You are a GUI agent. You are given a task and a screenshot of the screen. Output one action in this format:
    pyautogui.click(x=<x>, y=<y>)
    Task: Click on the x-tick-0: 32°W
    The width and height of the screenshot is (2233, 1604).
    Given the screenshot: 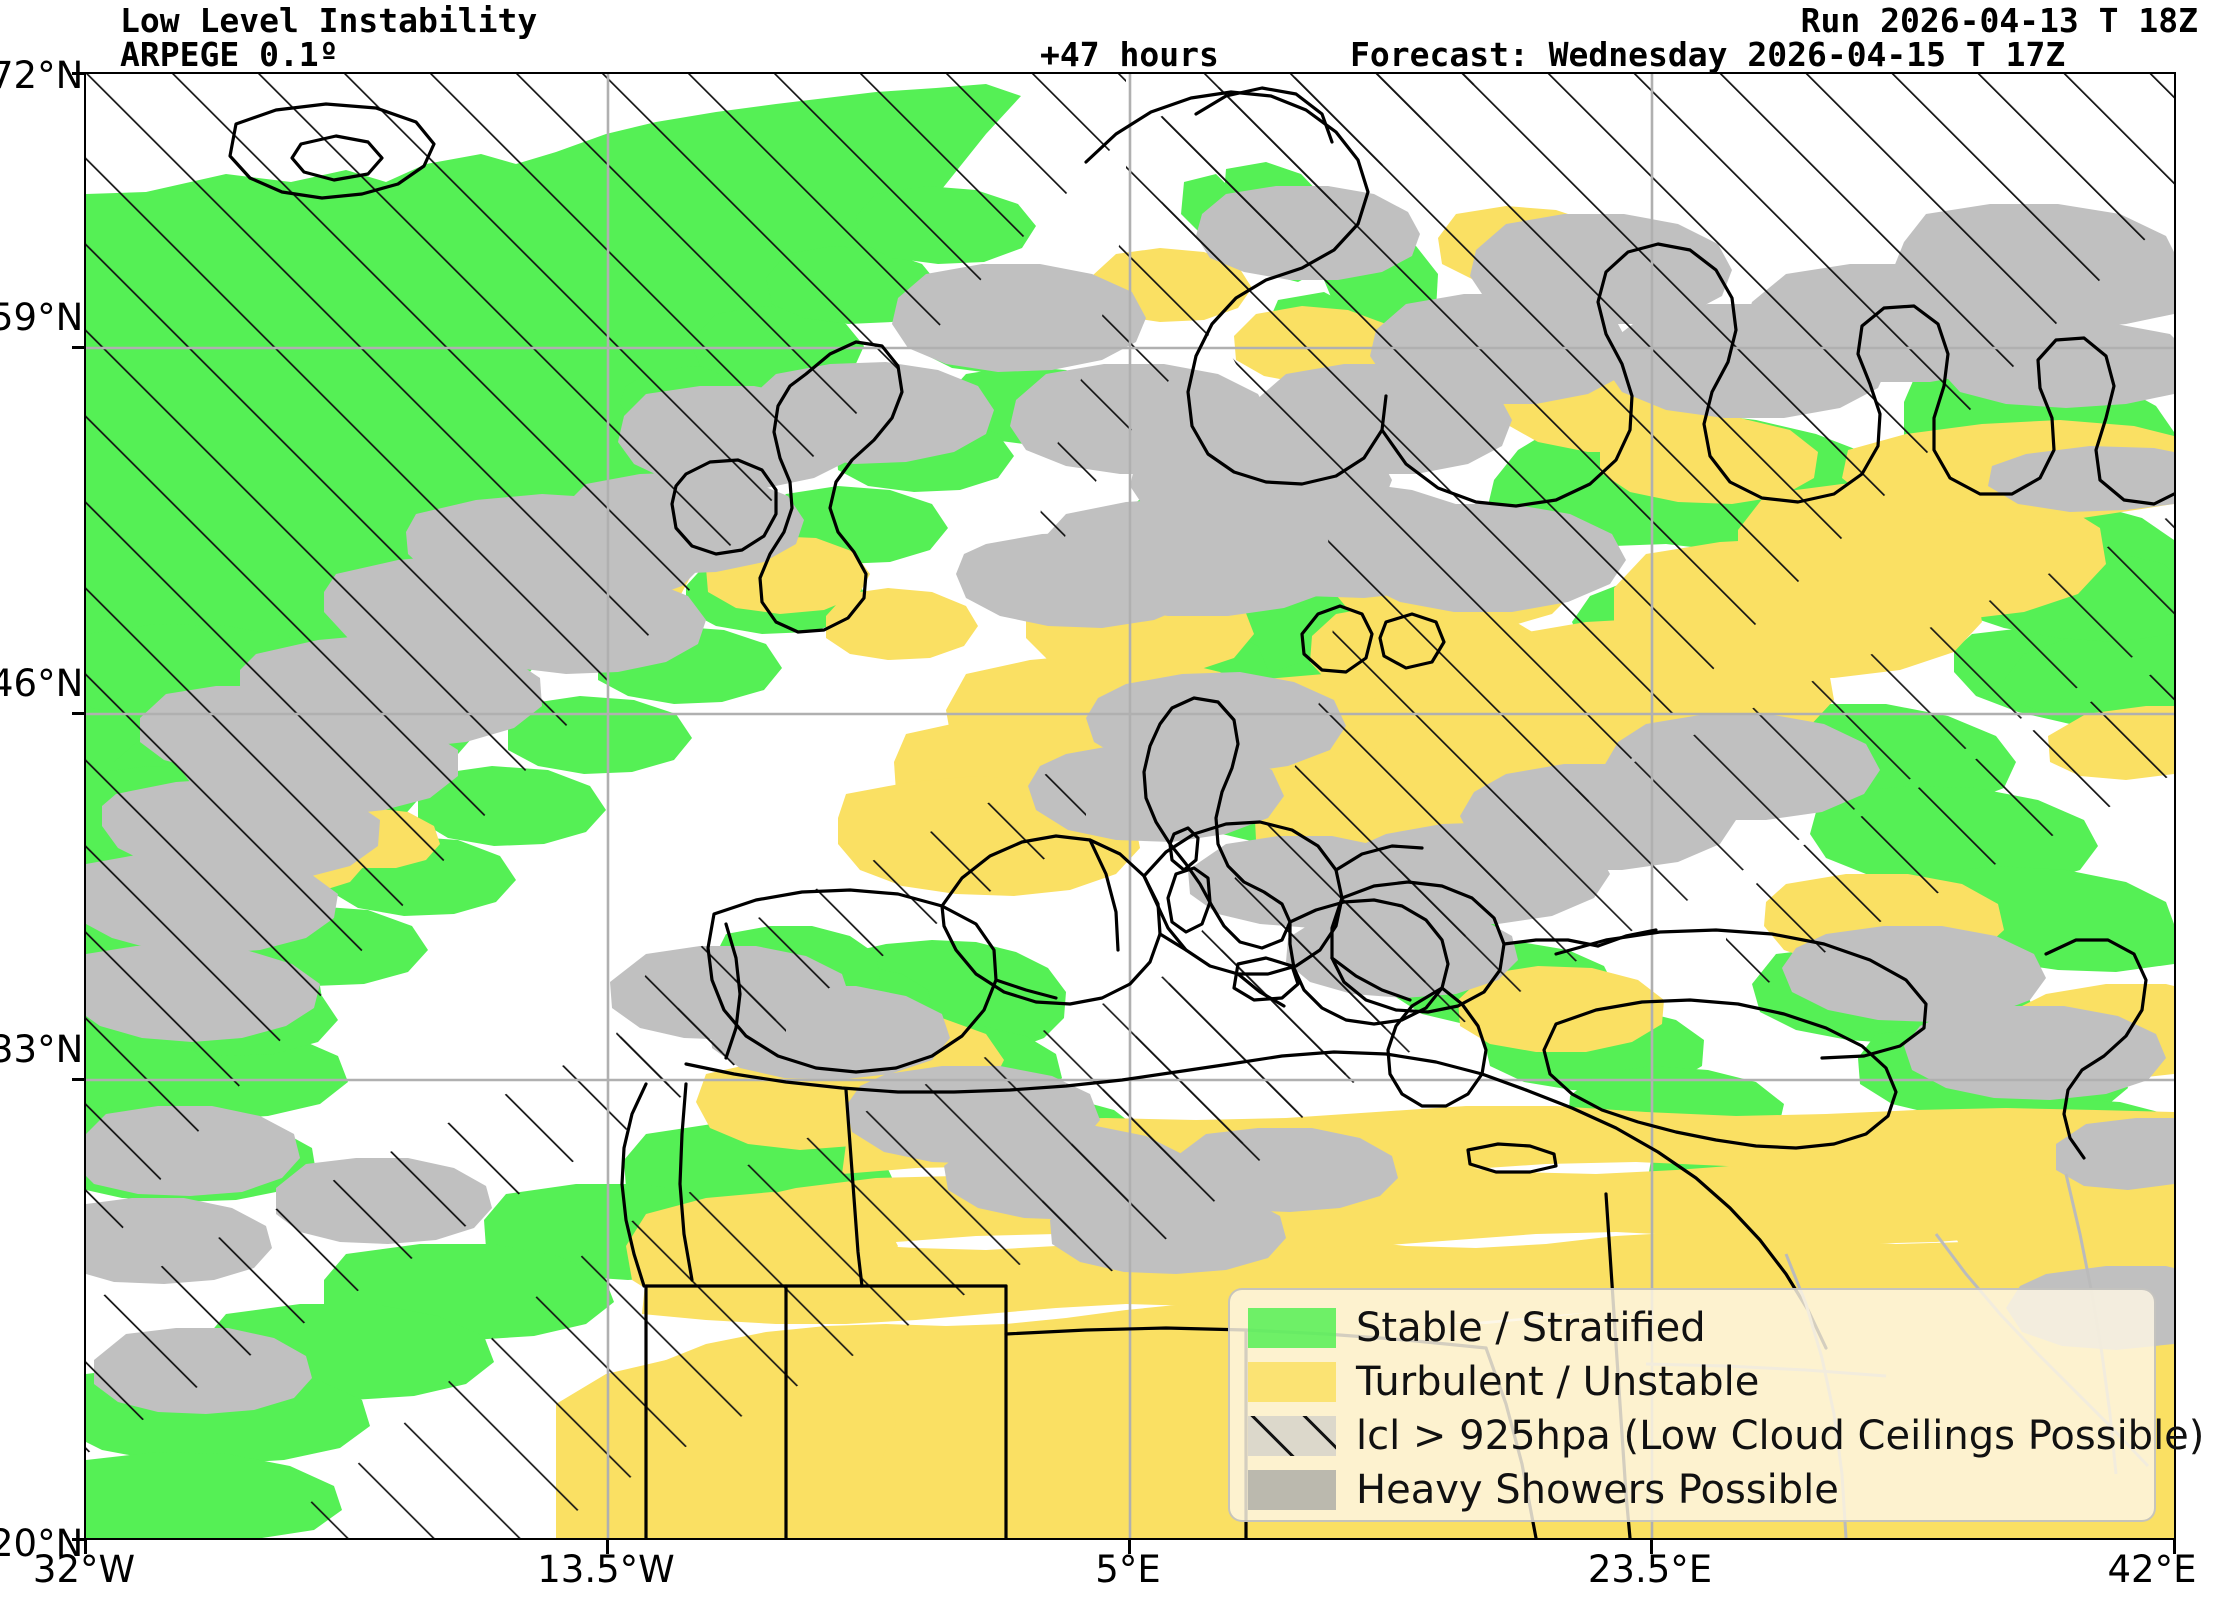 What is the action you would take?
    pyautogui.click(x=84, y=1569)
    